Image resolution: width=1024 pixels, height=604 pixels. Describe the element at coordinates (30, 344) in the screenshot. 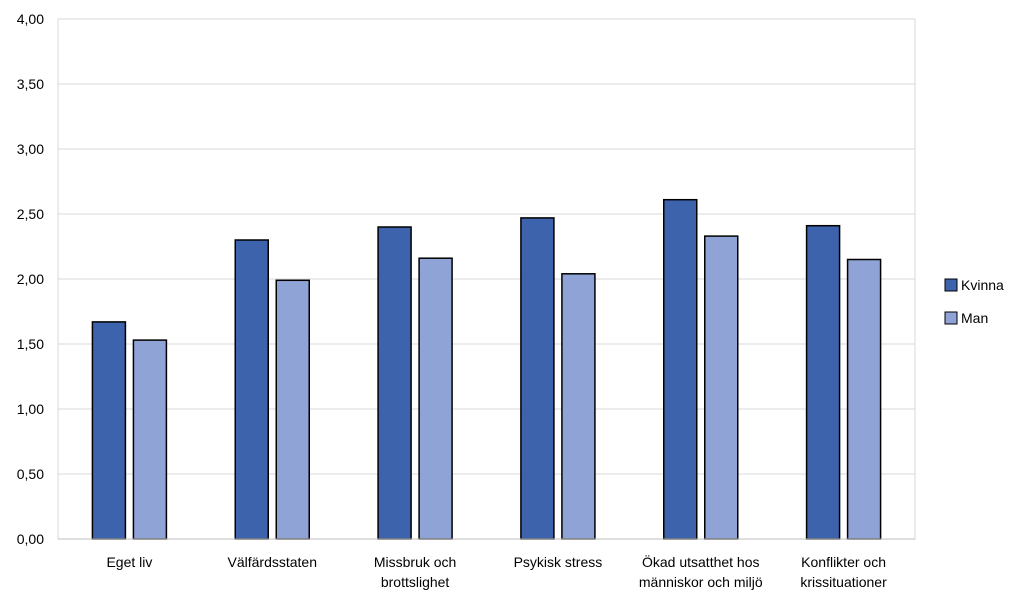

I see `y-tick-label: 1,50` at that location.